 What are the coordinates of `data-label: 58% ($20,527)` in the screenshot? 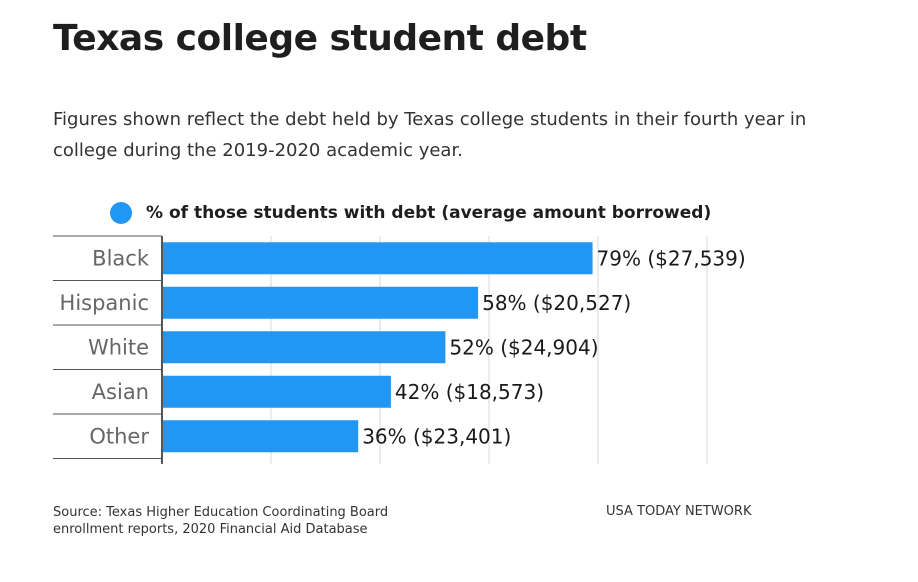 It's located at (556, 303).